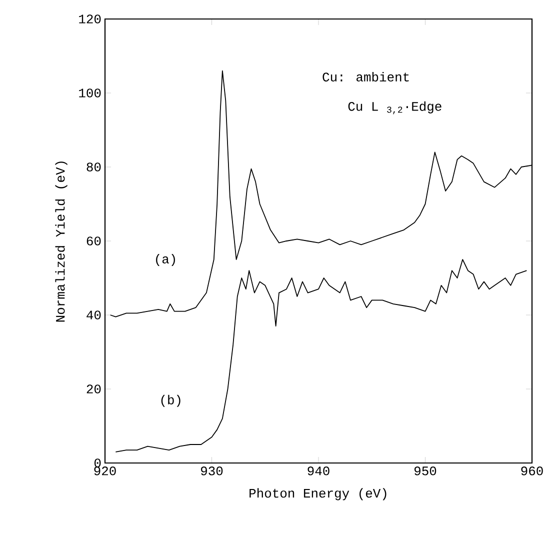 The width and height of the screenshot is (552, 536). I want to click on x-tick-label: 960, so click(532, 471).